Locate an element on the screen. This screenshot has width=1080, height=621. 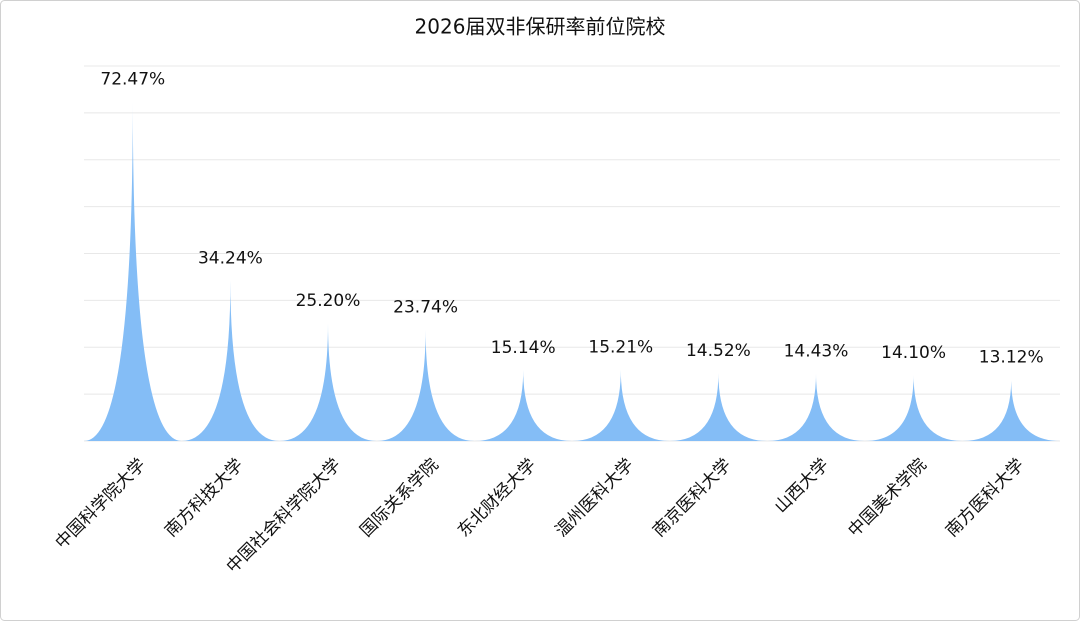
data-label: 15.14% is located at coordinates (523, 348).